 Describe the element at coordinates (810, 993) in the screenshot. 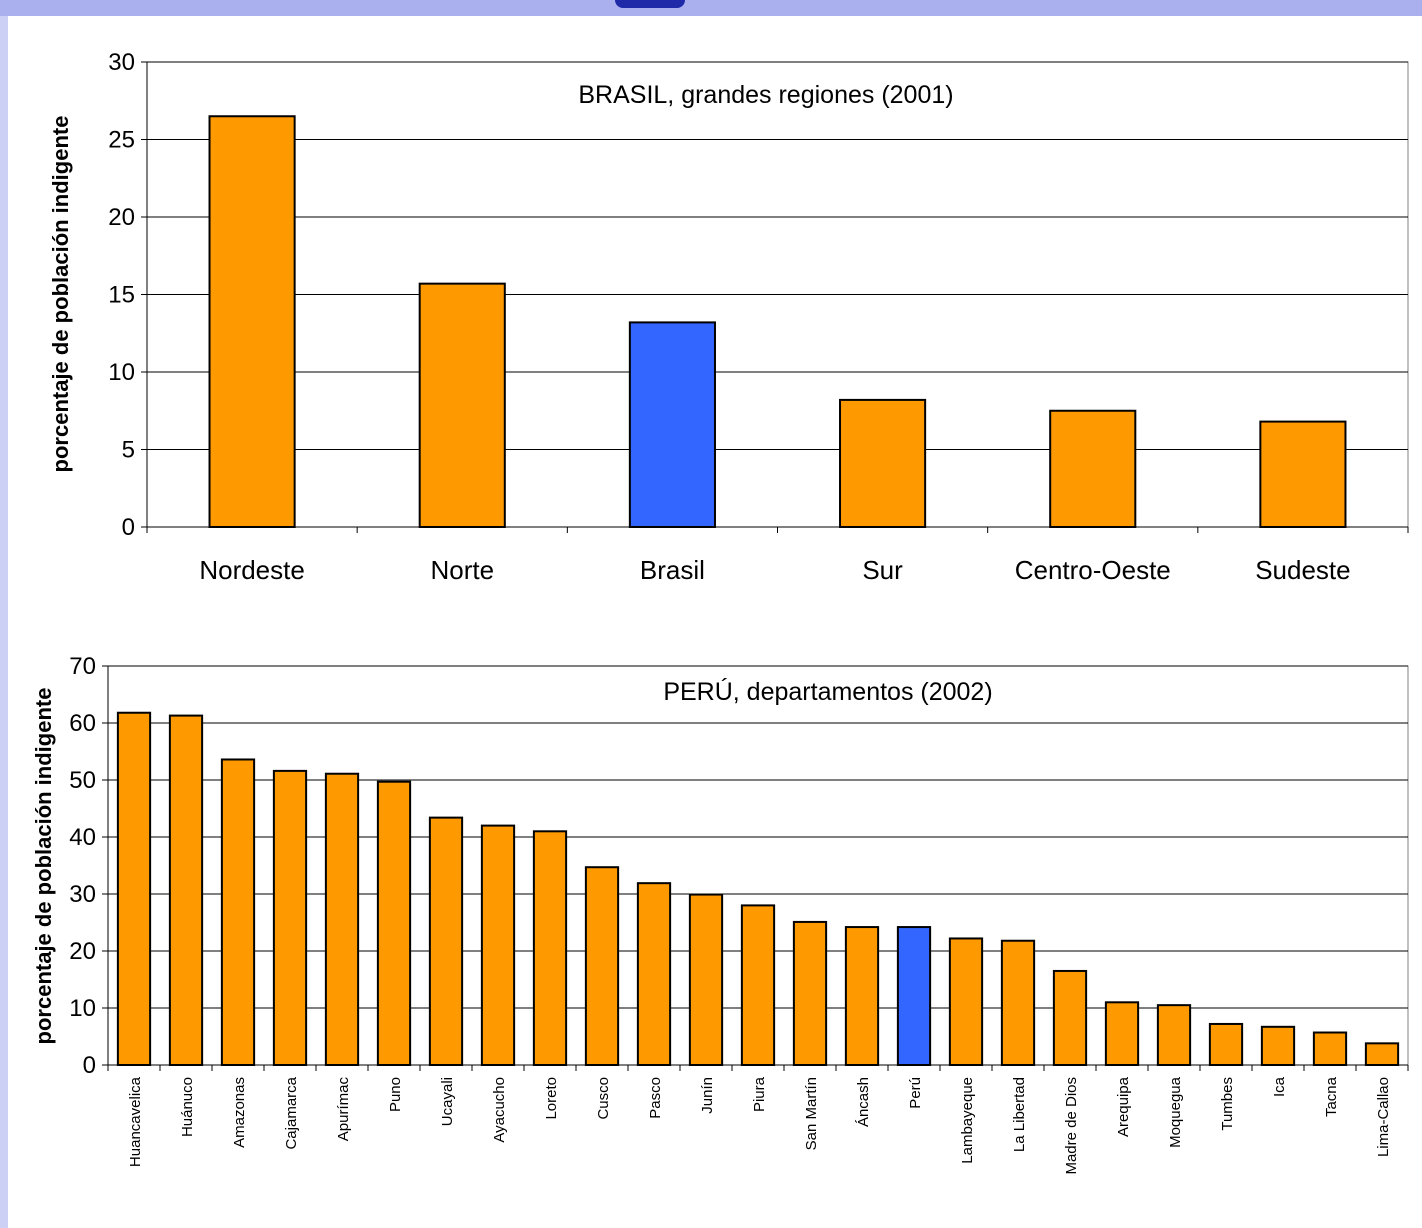

I see `bar-san-martin` at that location.